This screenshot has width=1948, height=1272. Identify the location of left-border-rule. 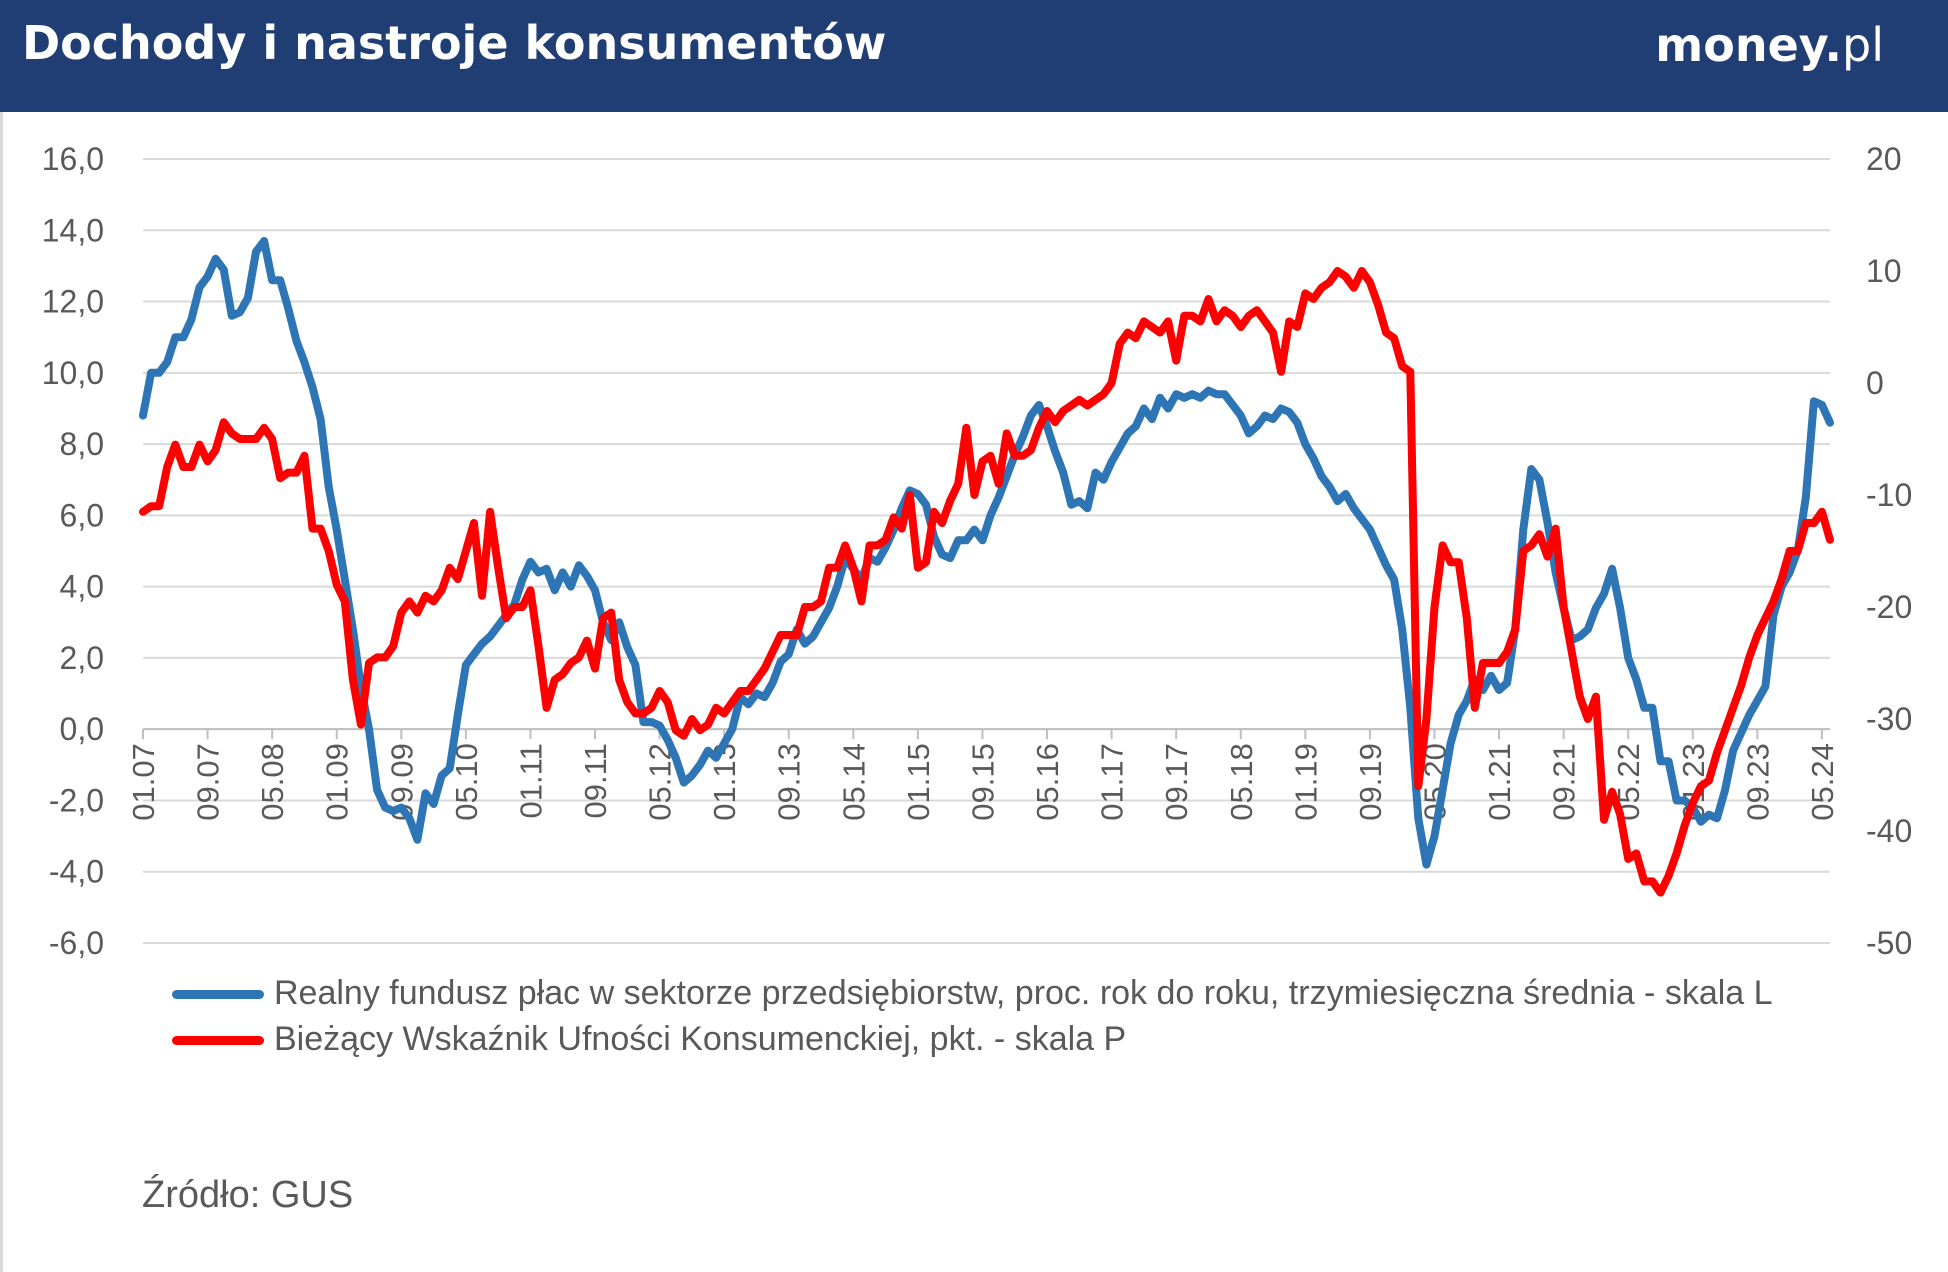
(1, 692).